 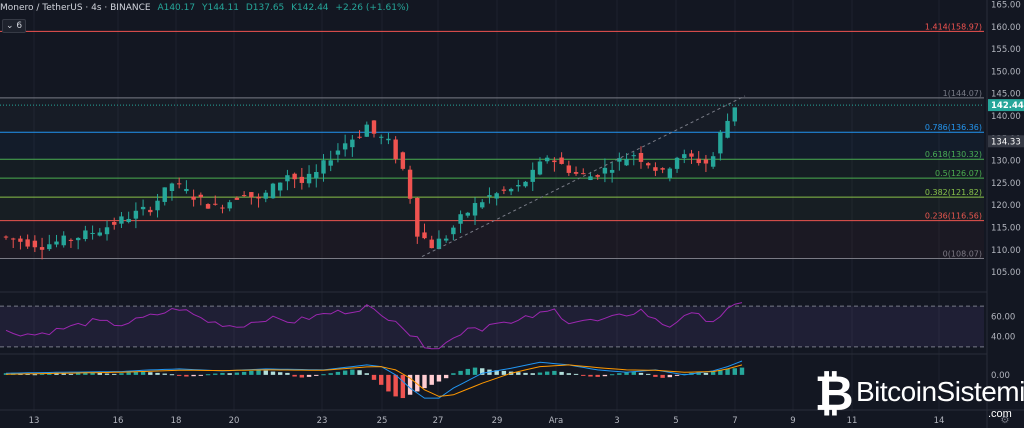 What do you see at coordinates (953, 127) in the screenshot?
I see `fib-level-label: 0.786(136.36)` at bounding box center [953, 127].